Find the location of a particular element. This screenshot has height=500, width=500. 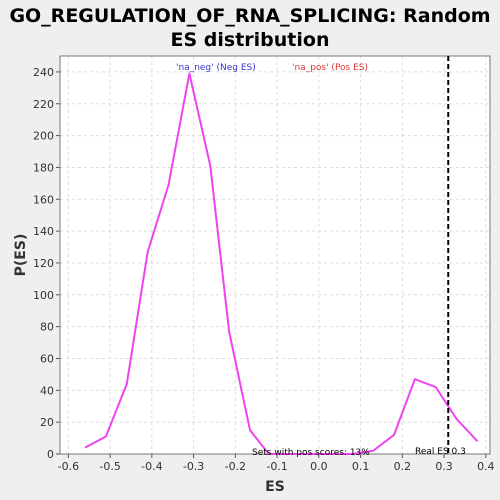

x-tick-label: -0.1 is located at coordinates (276, 466).